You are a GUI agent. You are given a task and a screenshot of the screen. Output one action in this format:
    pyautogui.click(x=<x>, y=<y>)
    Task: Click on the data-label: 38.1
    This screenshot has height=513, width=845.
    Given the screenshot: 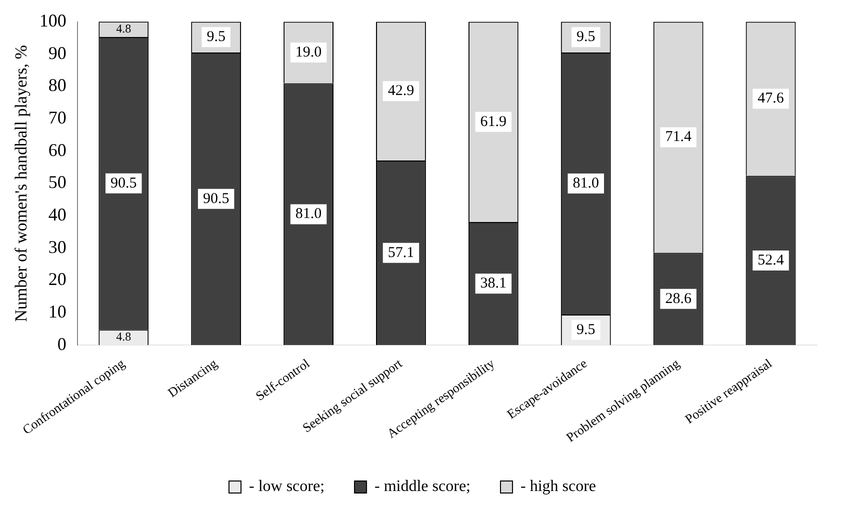 What is the action you would take?
    pyautogui.click(x=493, y=284)
    